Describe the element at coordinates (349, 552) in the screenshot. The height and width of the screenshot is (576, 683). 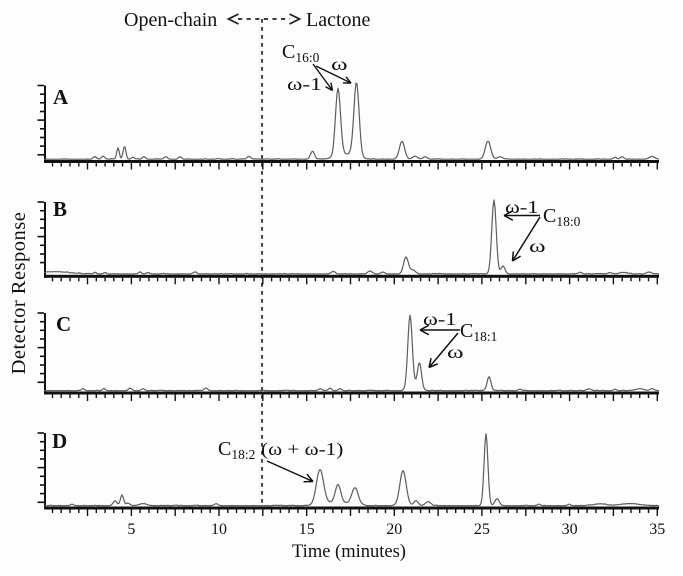
I see `svg-text: Time (minutes)` at that location.